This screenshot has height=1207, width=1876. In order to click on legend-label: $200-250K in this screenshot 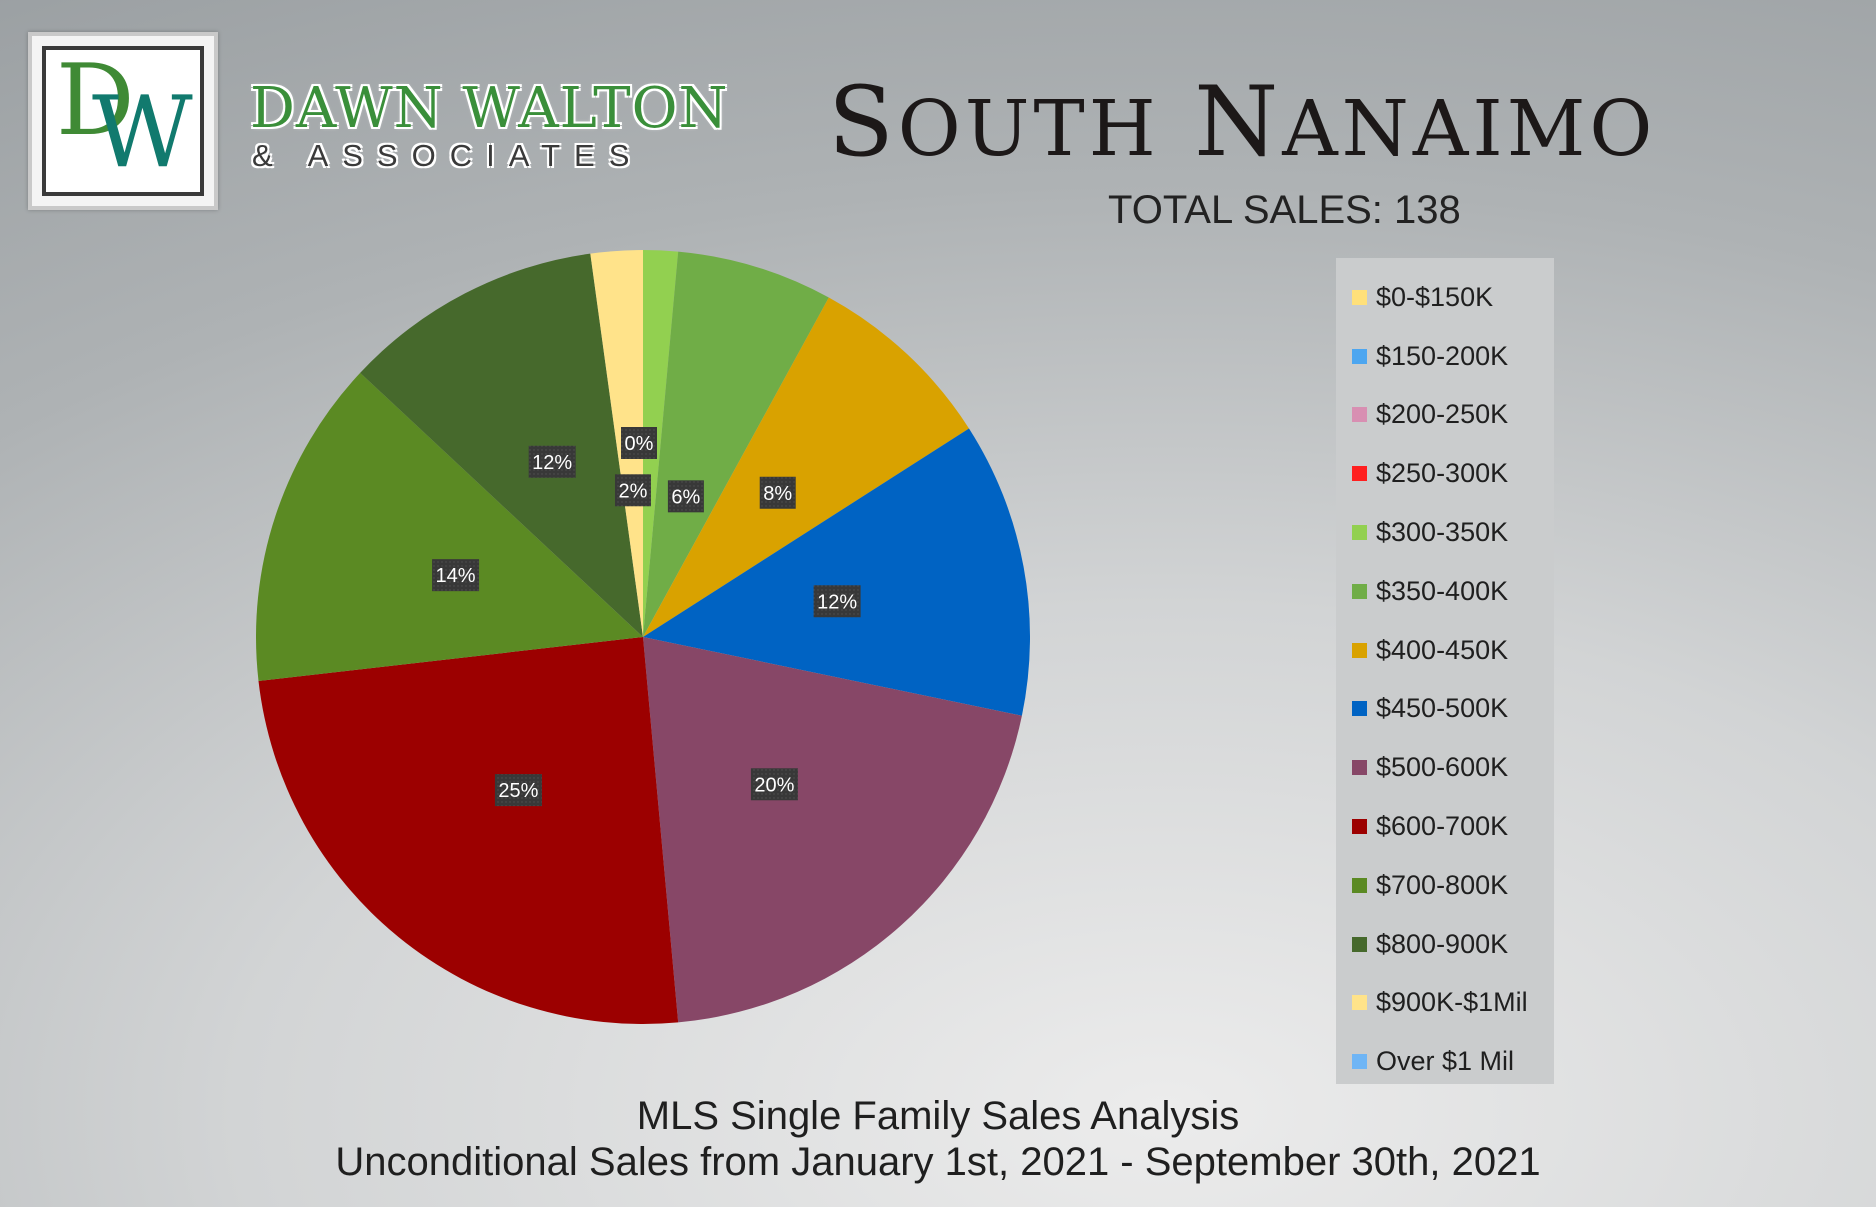, I will do `click(1442, 414)`.